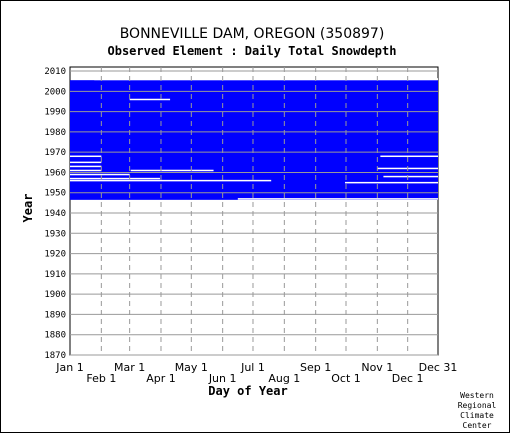 This screenshot has width=510, height=433. Describe the element at coordinates (55, 173) in the screenshot. I see `y-tick-label-1960: 1960` at that location.